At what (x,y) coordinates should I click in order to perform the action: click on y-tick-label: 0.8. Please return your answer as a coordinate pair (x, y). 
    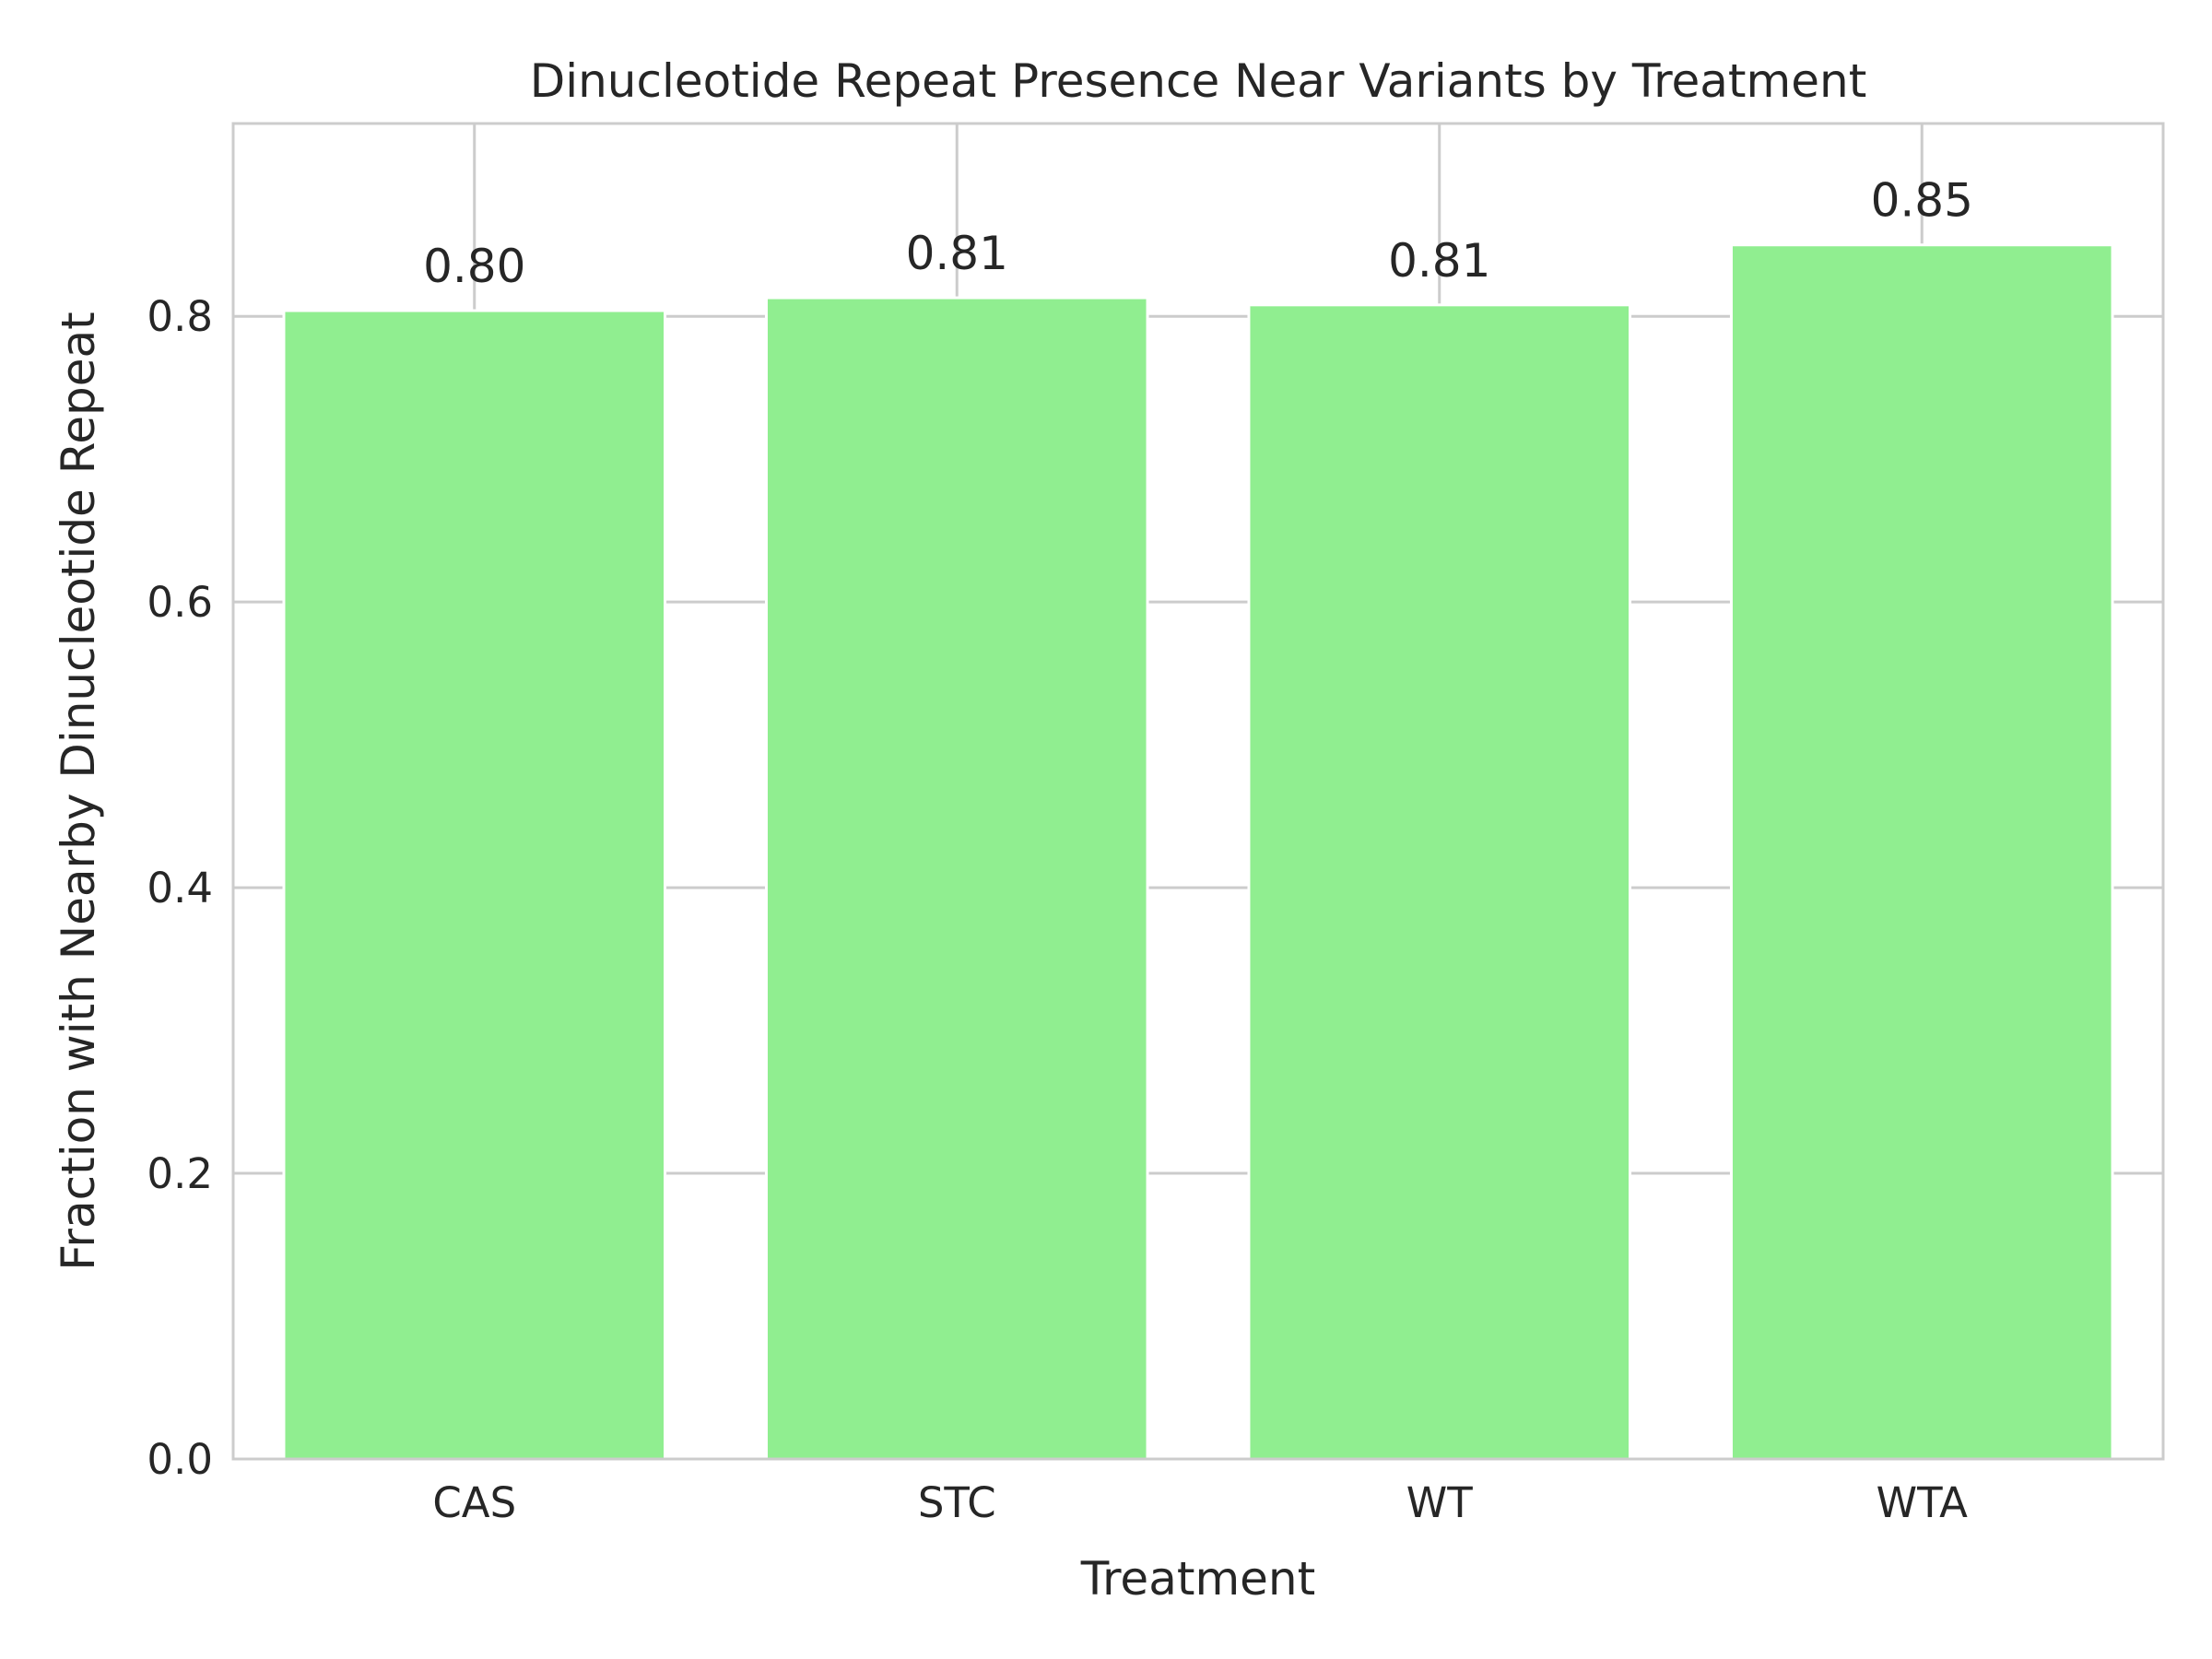
    Looking at the image, I should click on (180, 316).